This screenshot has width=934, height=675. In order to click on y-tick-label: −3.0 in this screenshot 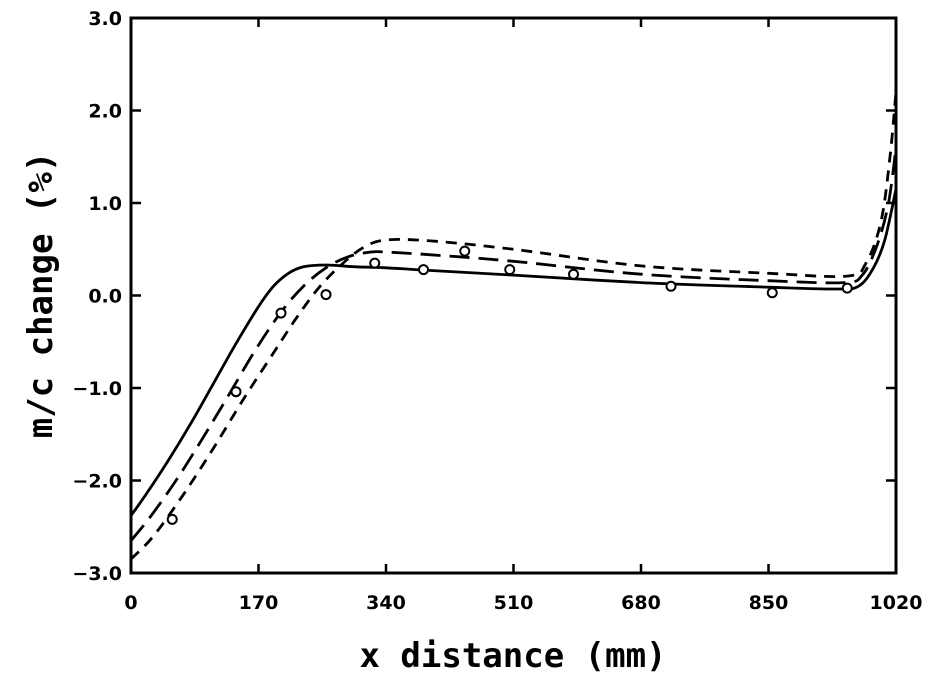, I will do `click(97, 574)`.